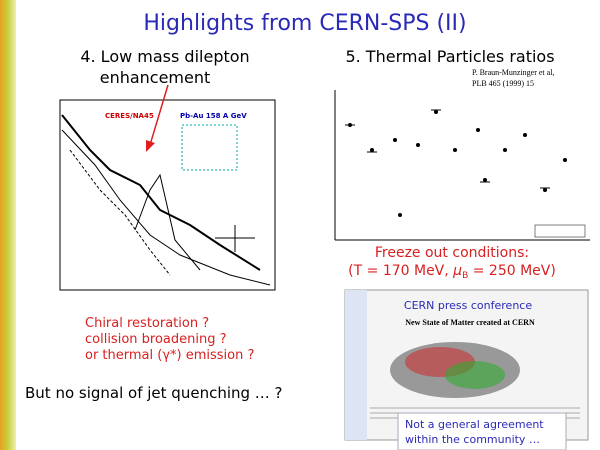 The height and width of the screenshot is (450, 600). I want to click on left-heading: enhancement, so click(155, 77).